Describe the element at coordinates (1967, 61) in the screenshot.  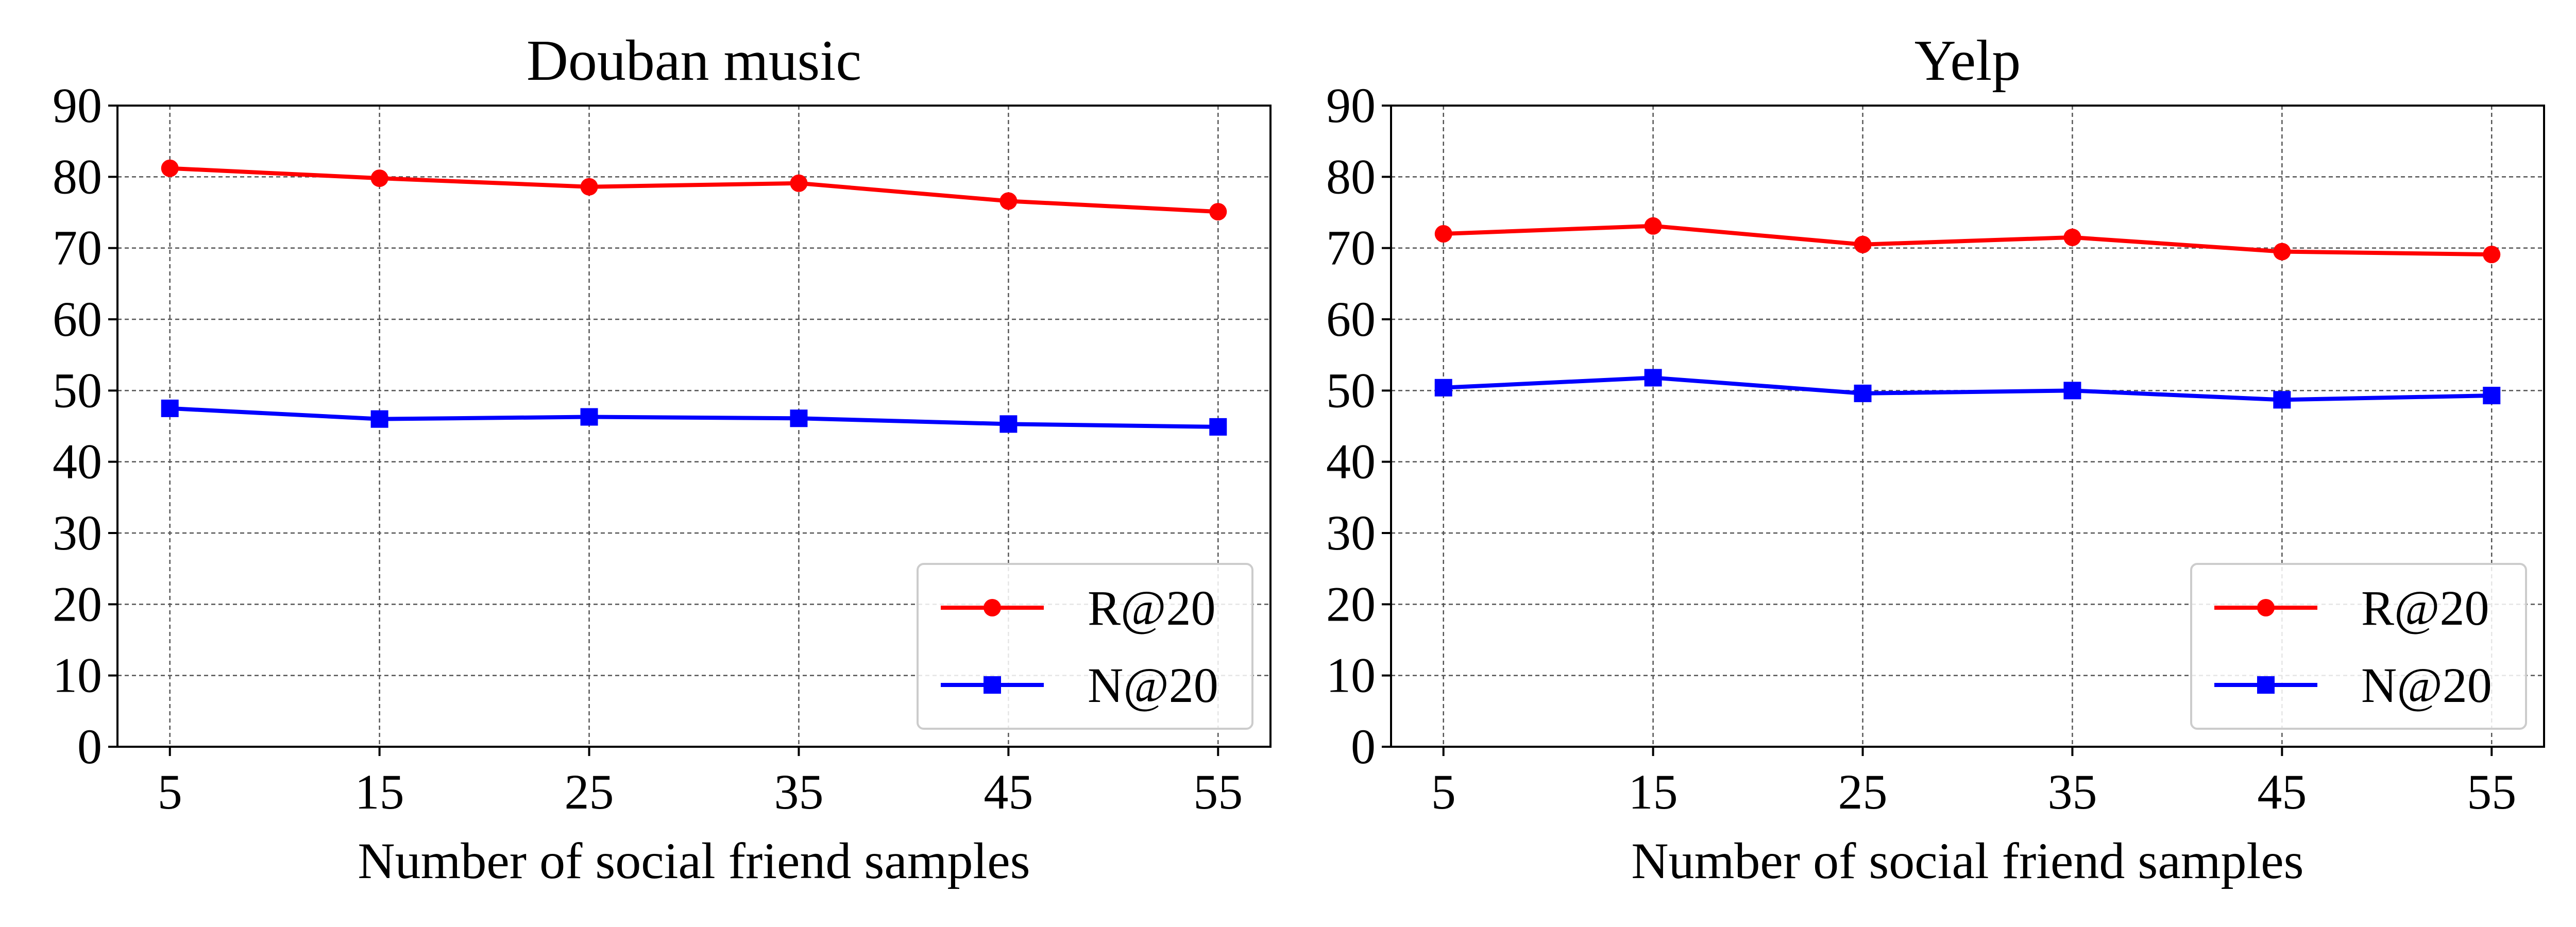
I see `chart-title: Yelp` at that location.